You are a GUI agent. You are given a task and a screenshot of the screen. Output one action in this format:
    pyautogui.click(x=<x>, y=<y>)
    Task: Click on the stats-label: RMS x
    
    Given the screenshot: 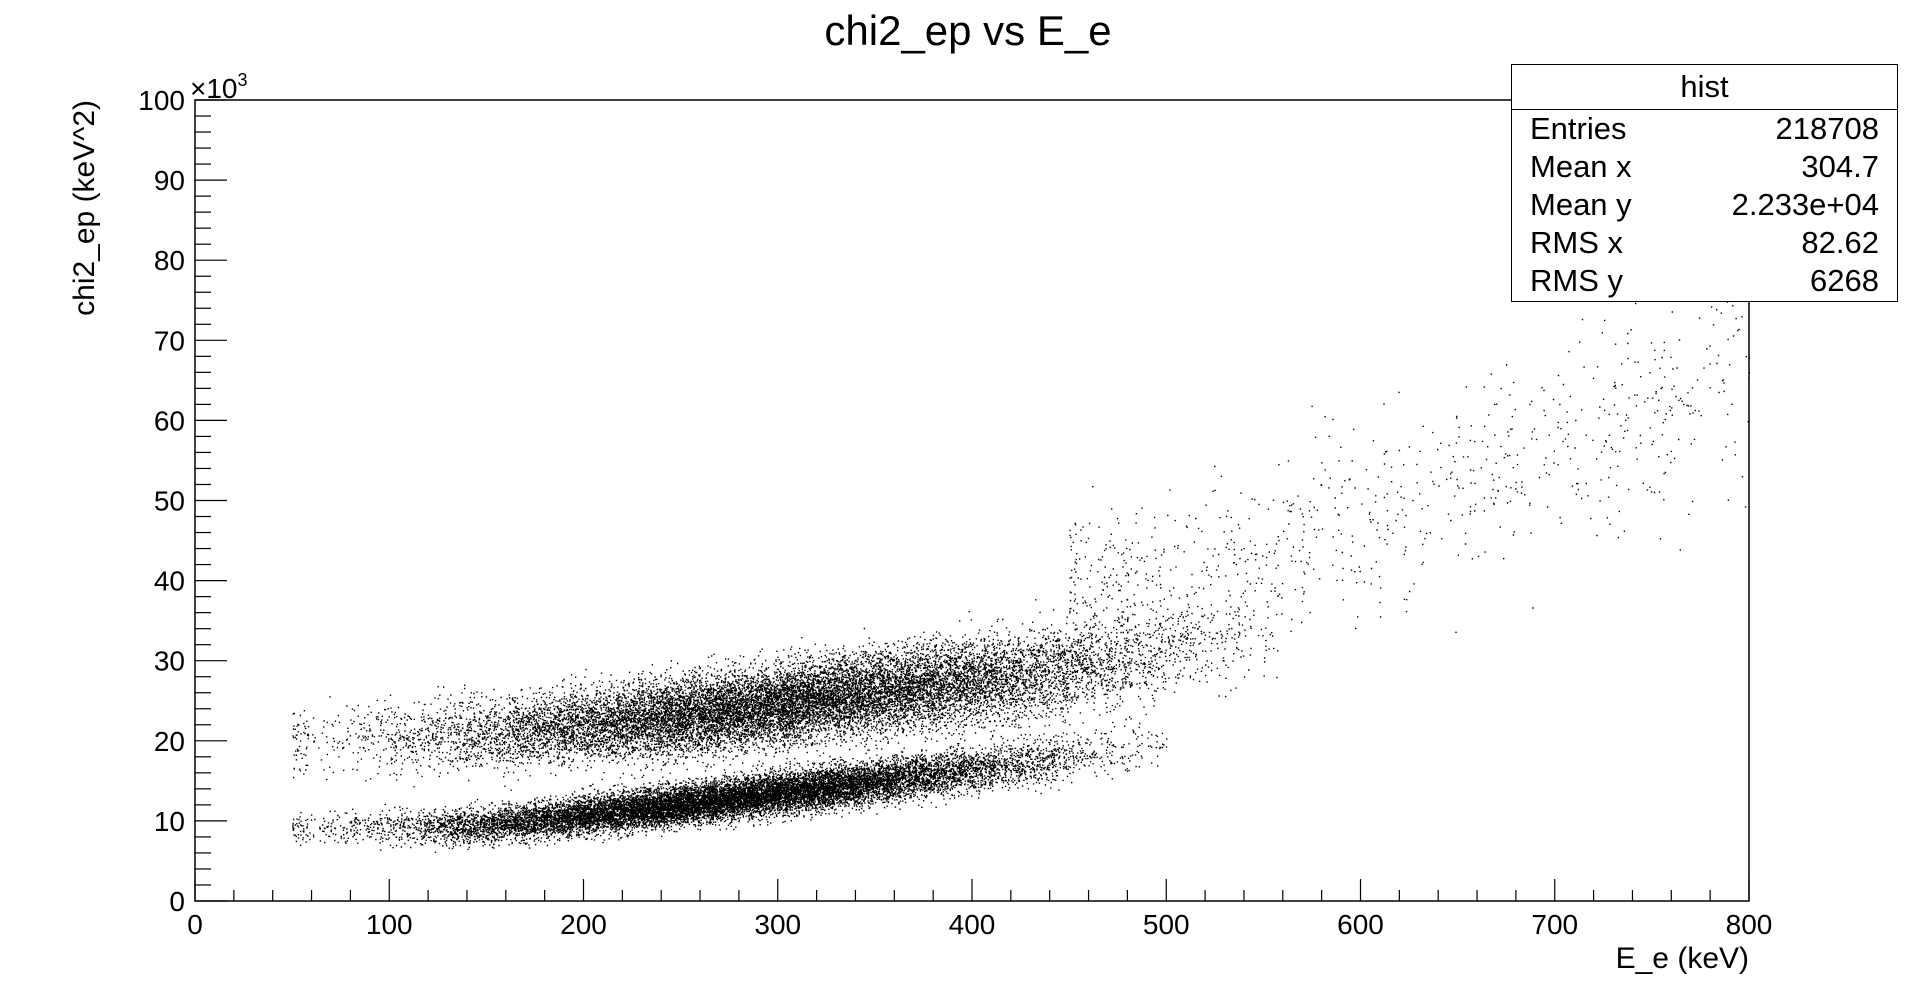 What is the action you would take?
    pyautogui.click(x=1576, y=242)
    